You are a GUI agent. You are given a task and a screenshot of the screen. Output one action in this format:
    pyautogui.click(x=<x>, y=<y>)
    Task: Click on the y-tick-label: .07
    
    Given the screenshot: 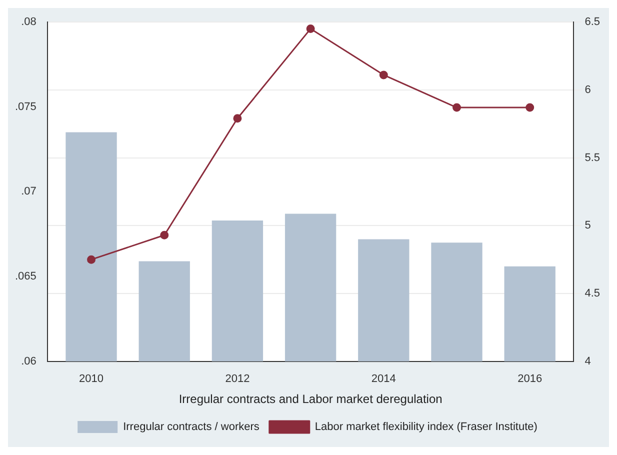 What is the action you would take?
    pyautogui.click(x=28, y=192)
    